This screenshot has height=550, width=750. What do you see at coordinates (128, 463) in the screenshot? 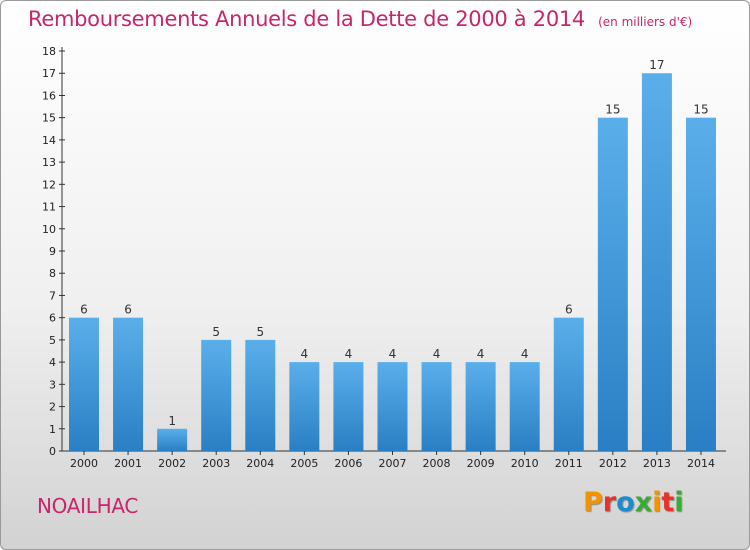
I see `x-tick-label: 2001` at bounding box center [128, 463].